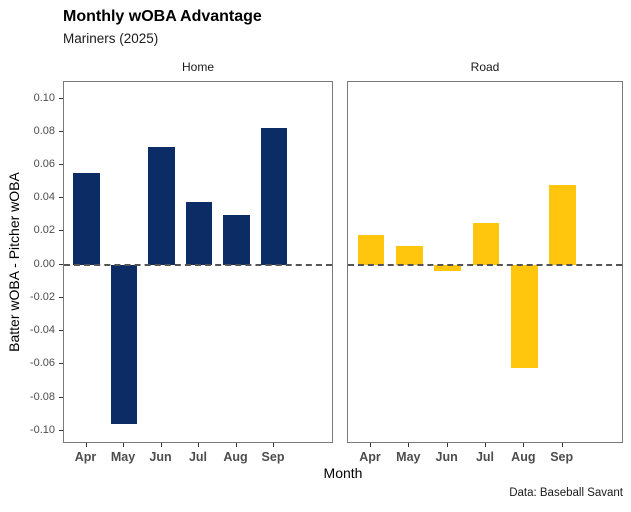 The height and width of the screenshot is (512, 631). I want to click on bar-road-may, so click(409, 255).